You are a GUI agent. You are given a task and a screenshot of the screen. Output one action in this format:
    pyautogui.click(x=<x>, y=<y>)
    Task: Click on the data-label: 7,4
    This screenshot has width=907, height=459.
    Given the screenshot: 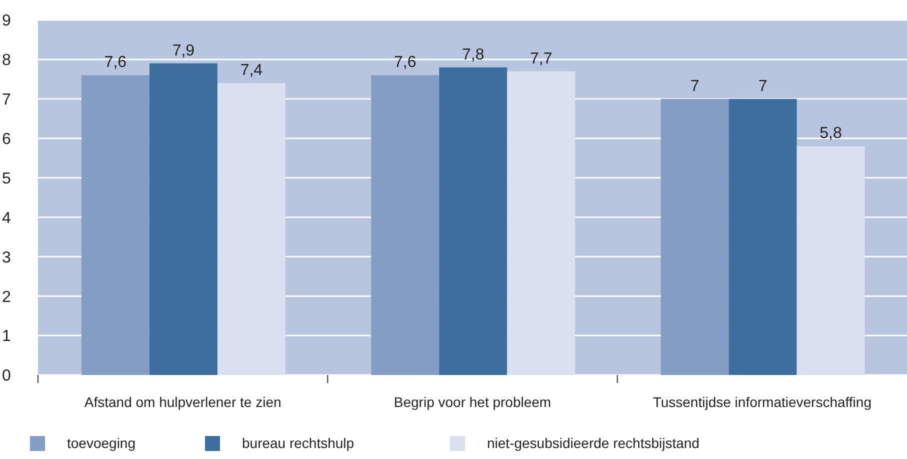 What is the action you would take?
    pyautogui.click(x=251, y=71)
    